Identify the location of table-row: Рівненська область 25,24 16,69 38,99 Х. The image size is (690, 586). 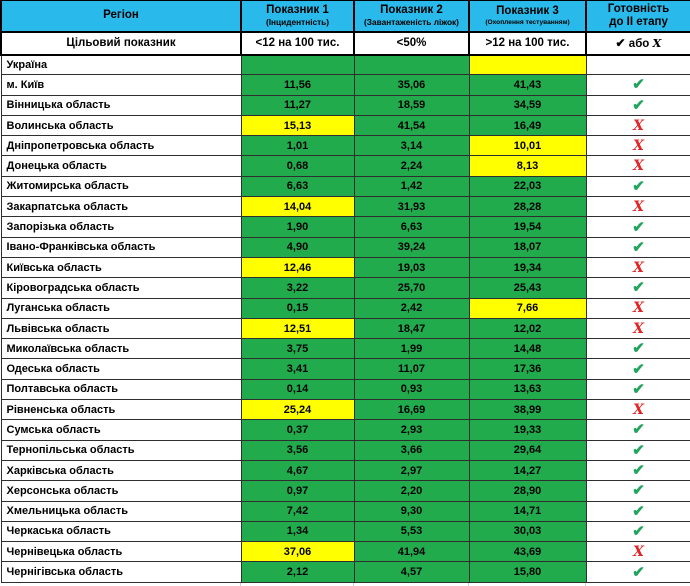
(345, 410).